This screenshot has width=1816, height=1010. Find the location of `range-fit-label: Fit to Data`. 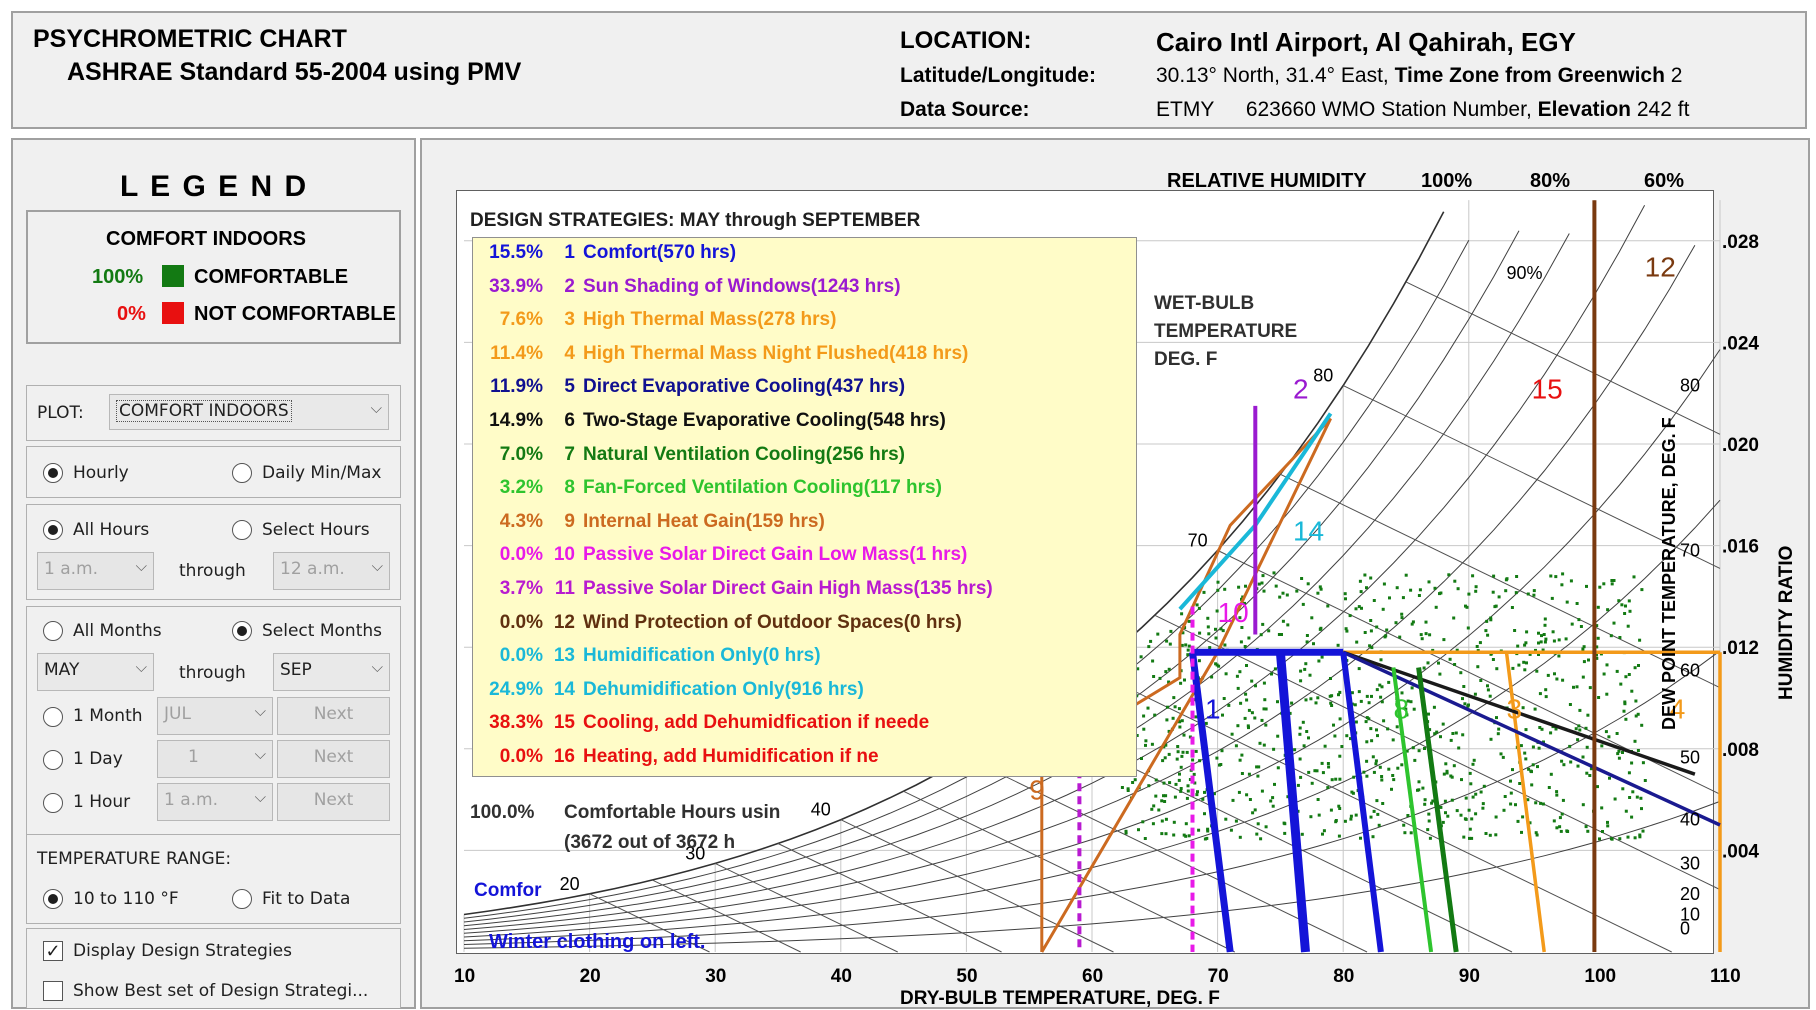

range-fit-label: Fit to Data is located at coordinates (306, 899).